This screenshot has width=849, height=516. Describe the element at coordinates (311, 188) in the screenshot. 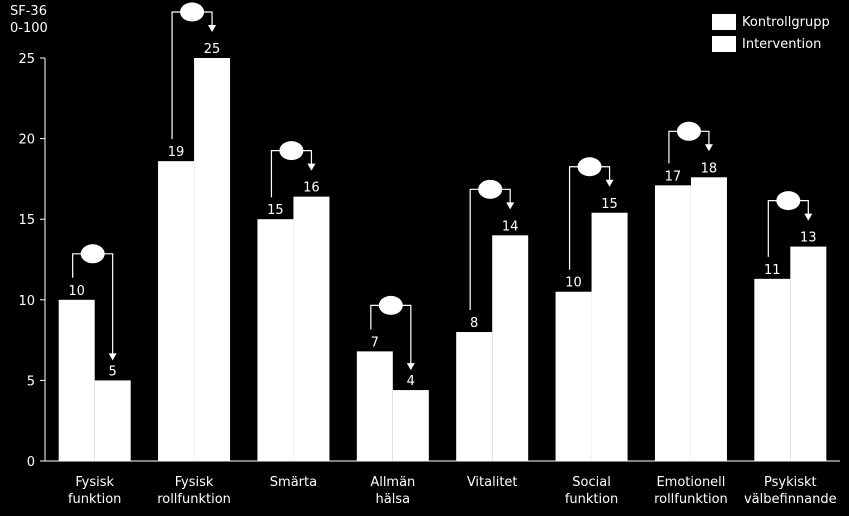

I see `data-label-intervention: 16` at that location.